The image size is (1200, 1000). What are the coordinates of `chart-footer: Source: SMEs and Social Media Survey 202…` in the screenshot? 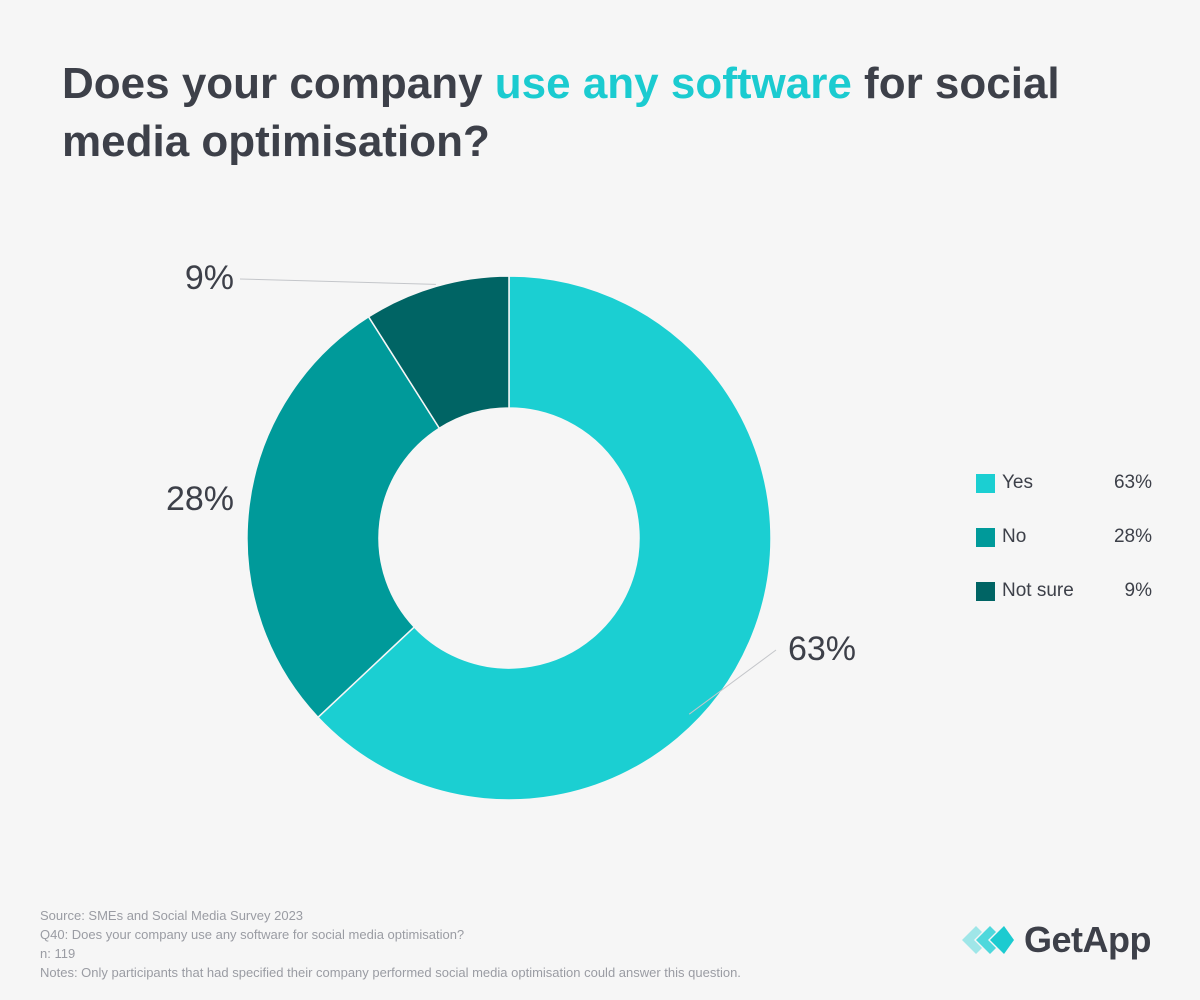 It's located at (390, 944).